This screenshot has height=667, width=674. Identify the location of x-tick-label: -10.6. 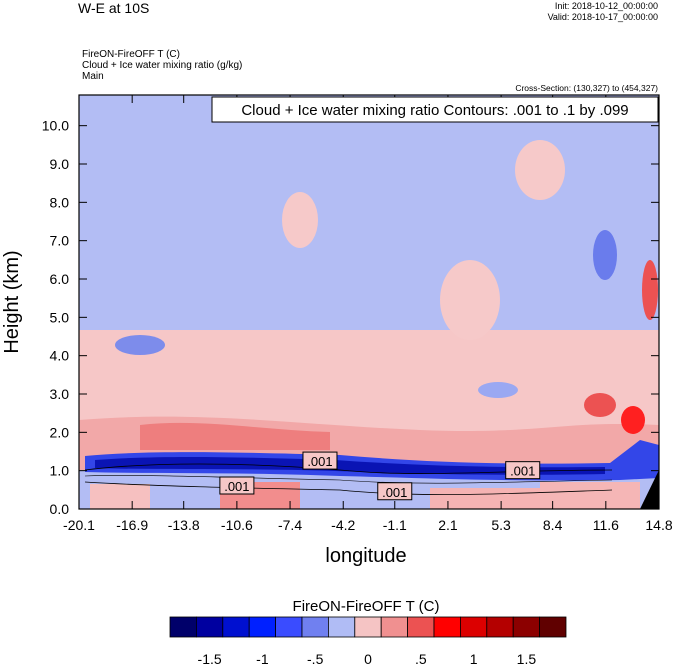
(237, 525).